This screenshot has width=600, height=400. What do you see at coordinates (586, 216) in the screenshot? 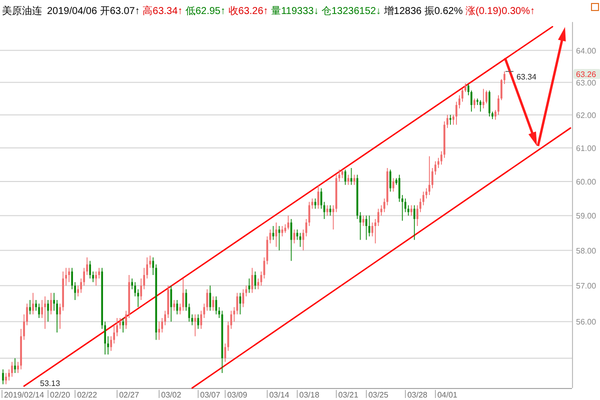
I see `y-tick-label: 59.00` at bounding box center [586, 216].